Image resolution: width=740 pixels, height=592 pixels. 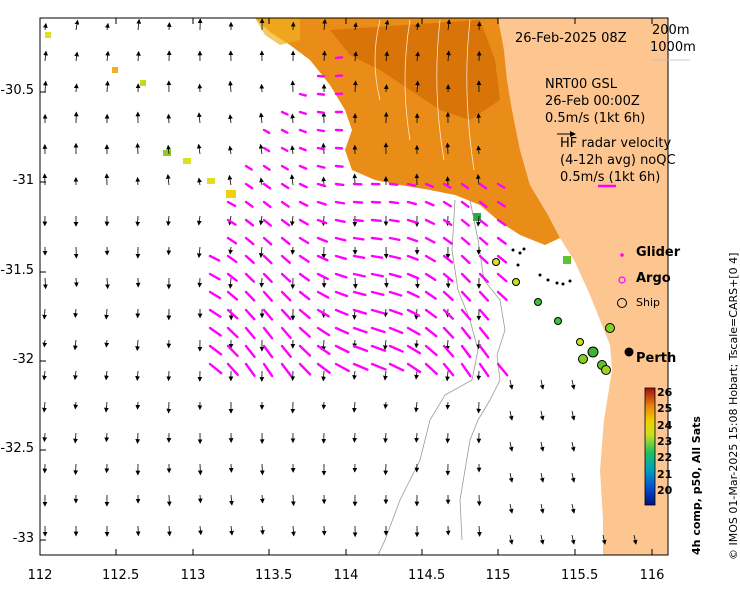 What do you see at coordinates (274, 575) in the screenshot?
I see `x-tick-label: 113.5` at bounding box center [274, 575].